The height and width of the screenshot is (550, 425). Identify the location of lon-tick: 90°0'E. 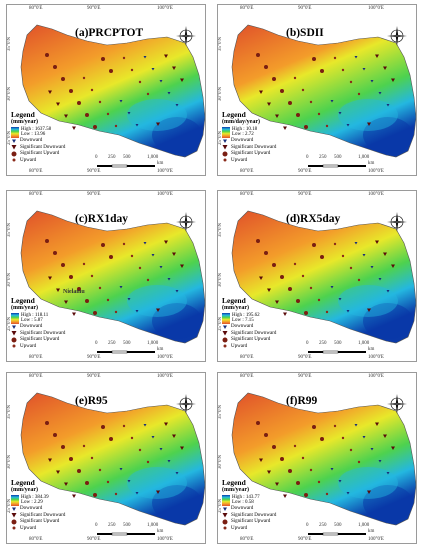
(94, 539).